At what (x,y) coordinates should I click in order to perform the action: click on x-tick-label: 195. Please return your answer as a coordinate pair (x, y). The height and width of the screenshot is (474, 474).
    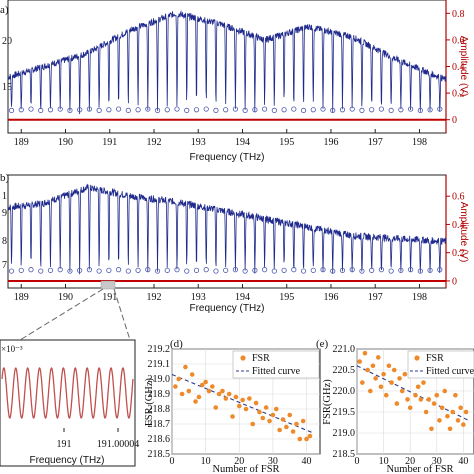
    Looking at the image, I should click on (286, 142).